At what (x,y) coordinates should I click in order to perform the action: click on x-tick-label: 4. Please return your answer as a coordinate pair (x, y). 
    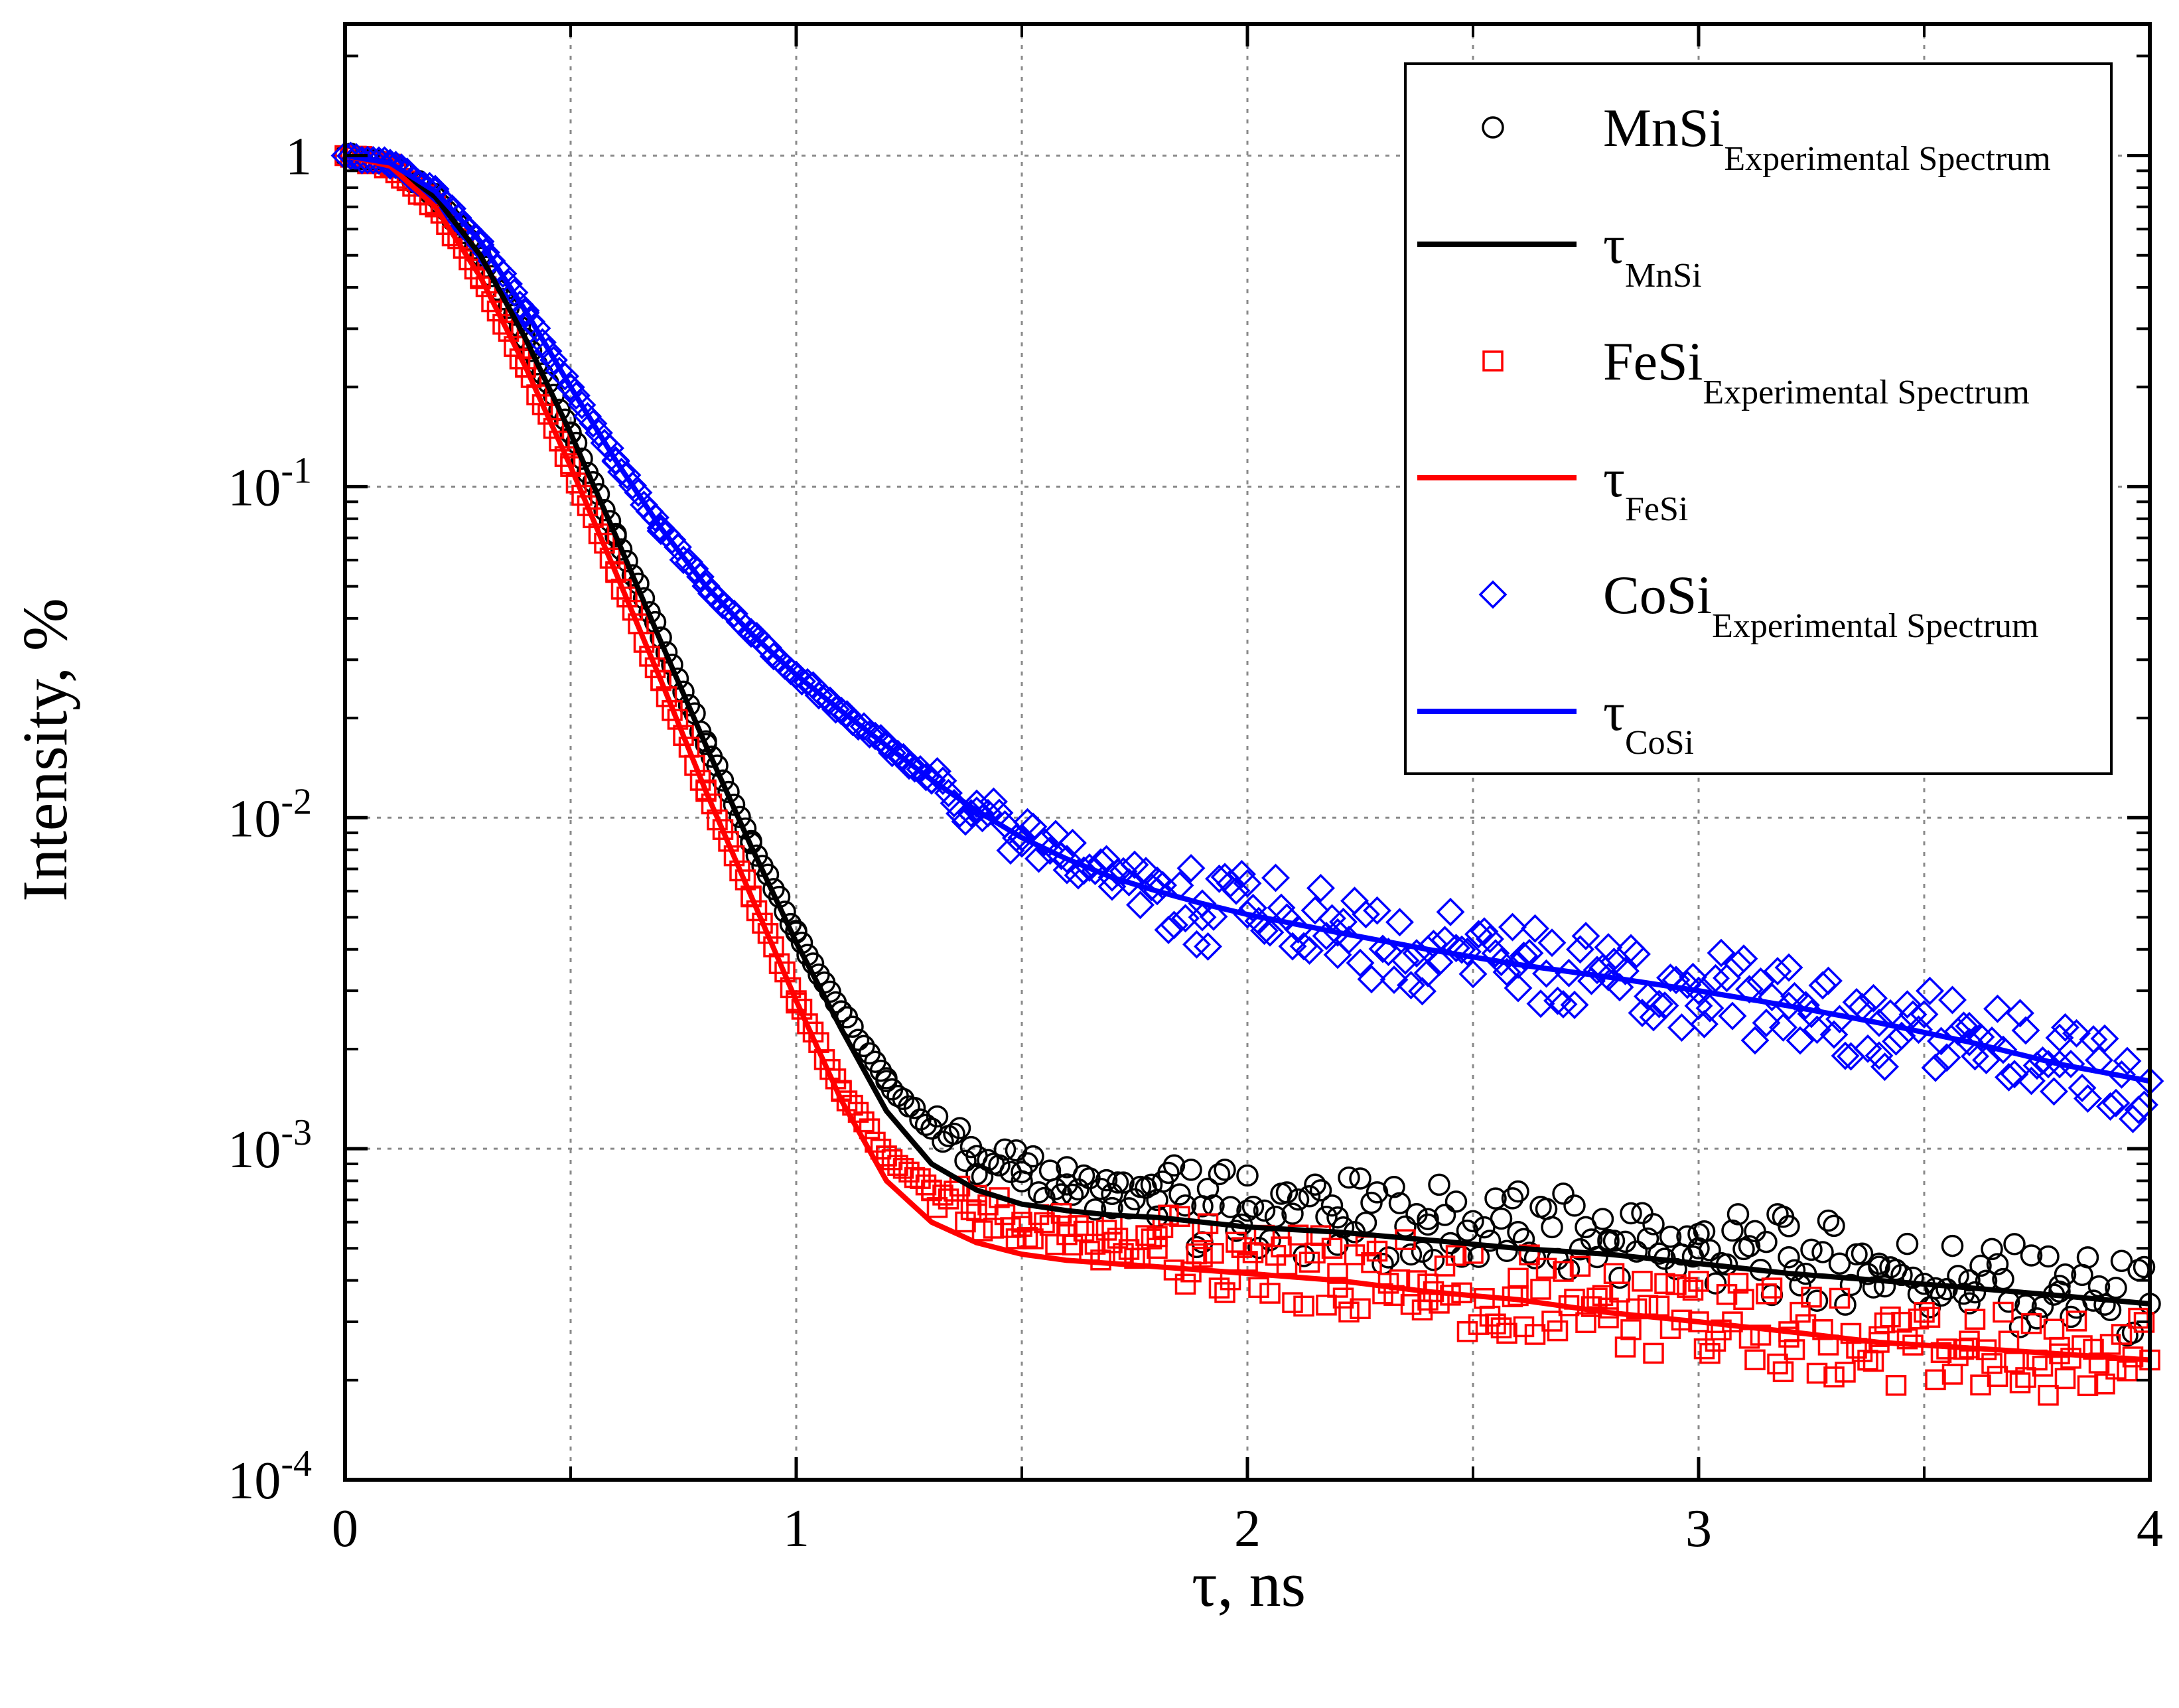
    Looking at the image, I should click on (2150, 1529).